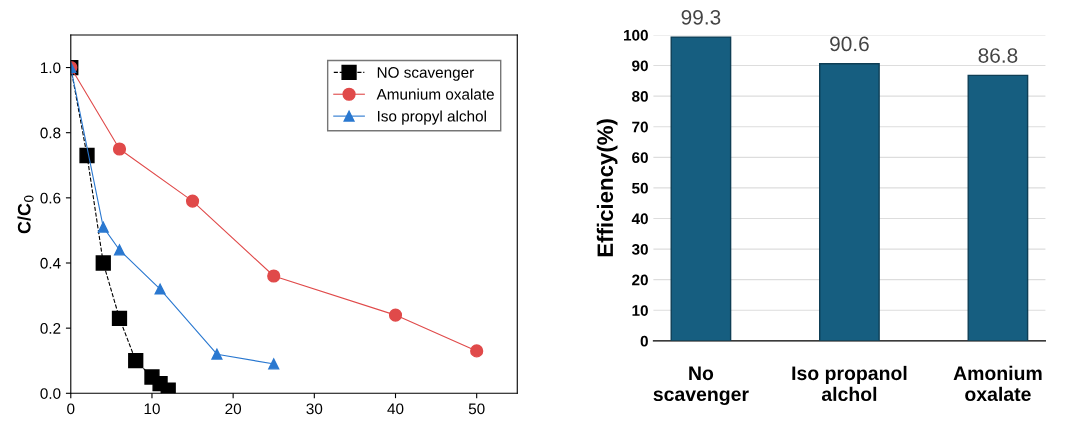 The image size is (1089, 437). What do you see at coordinates (50, 263) in the screenshot?
I see `y-tick-label: 0.4` at bounding box center [50, 263].